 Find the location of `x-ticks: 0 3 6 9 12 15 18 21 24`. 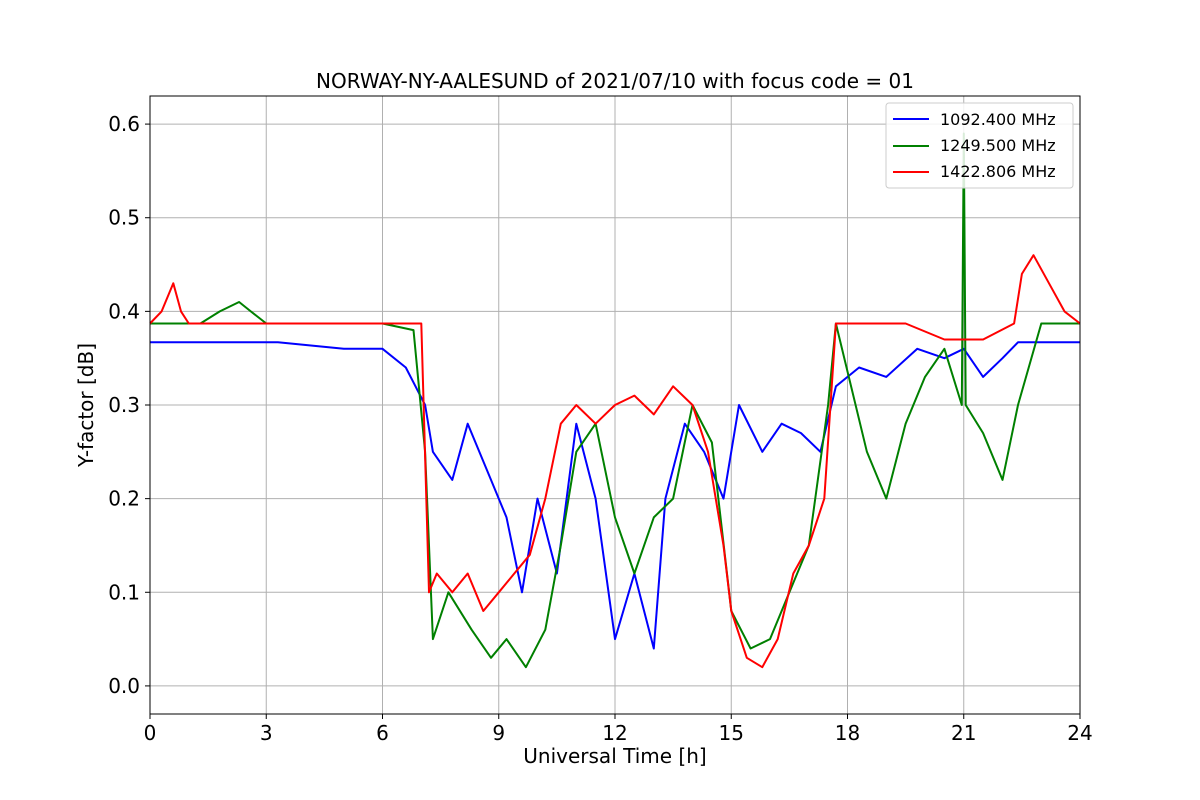

x-ticks: 0 3 6 9 12 15 18 21 24 is located at coordinates (618, 729).